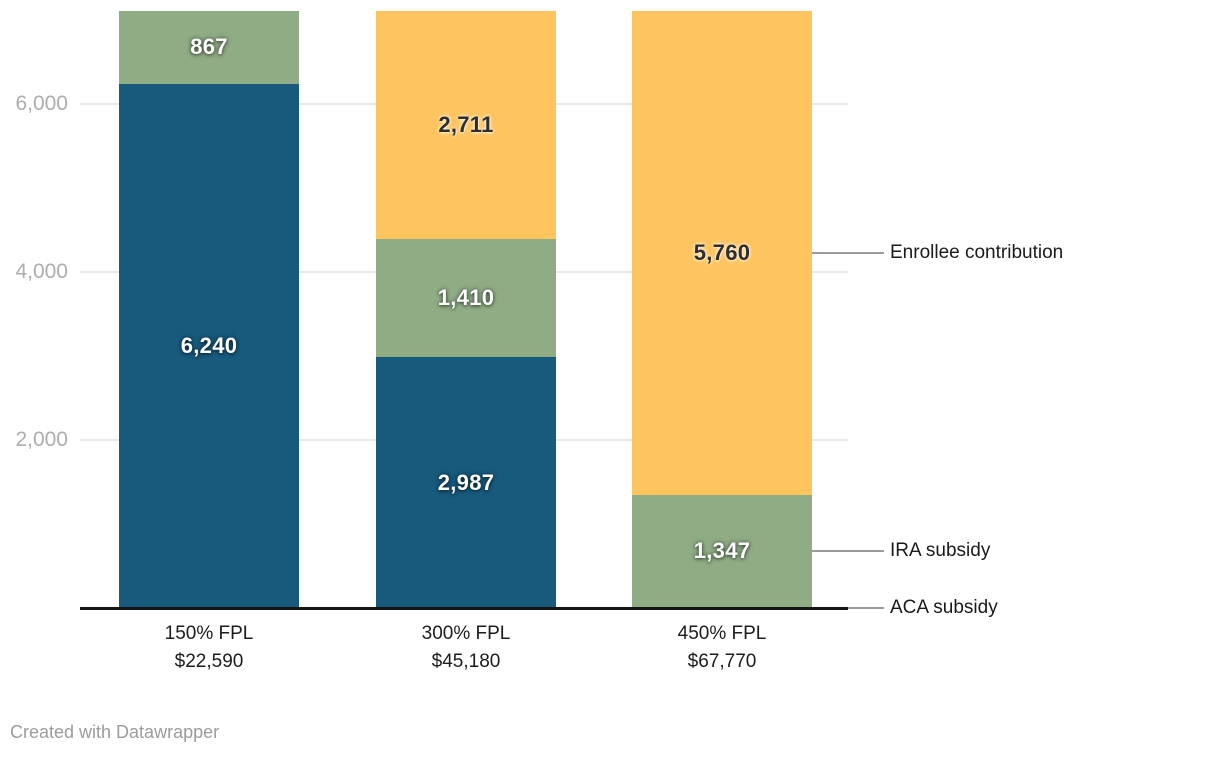 The image size is (1220, 758). I want to click on bar-segment: 6,240, so click(209, 345).